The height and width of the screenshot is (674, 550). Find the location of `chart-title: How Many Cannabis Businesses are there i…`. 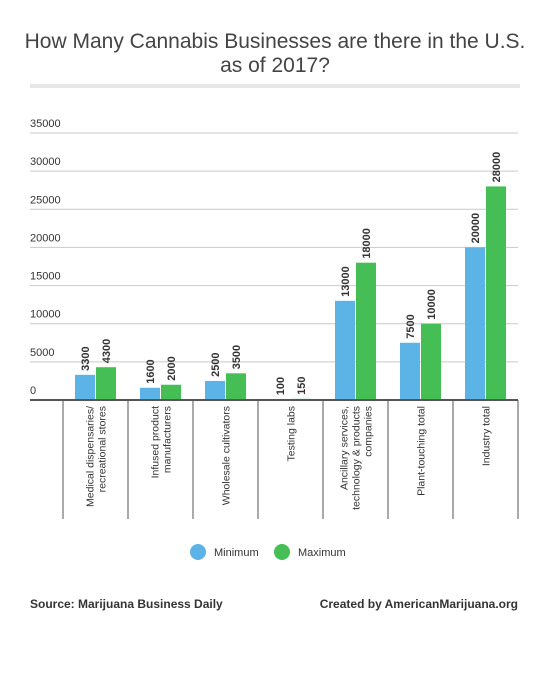

chart-title: How Many Cannabis Businesses are there i… is located at coordinates (275, 53).